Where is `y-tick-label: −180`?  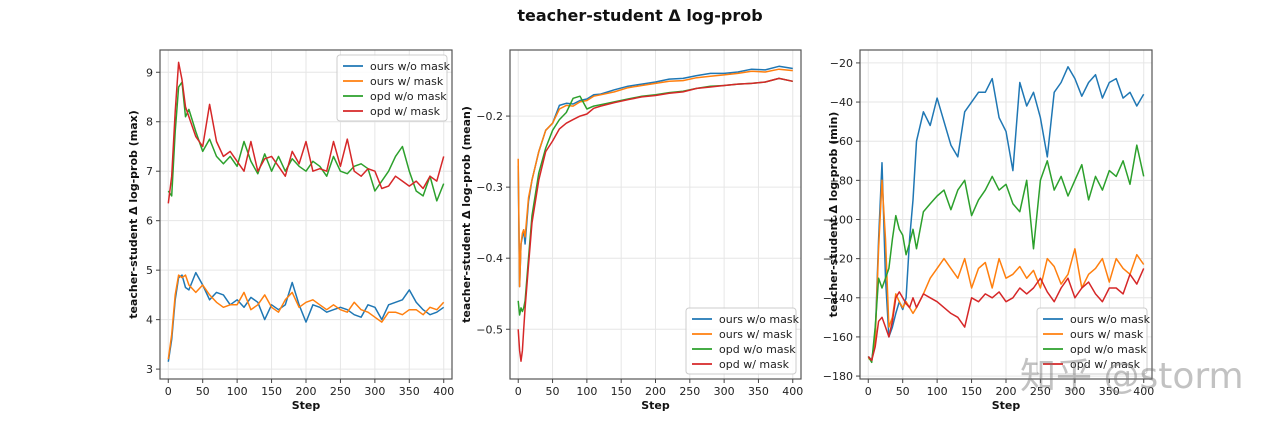
y-tick-label: −180 is located at coordinates (838, 376).